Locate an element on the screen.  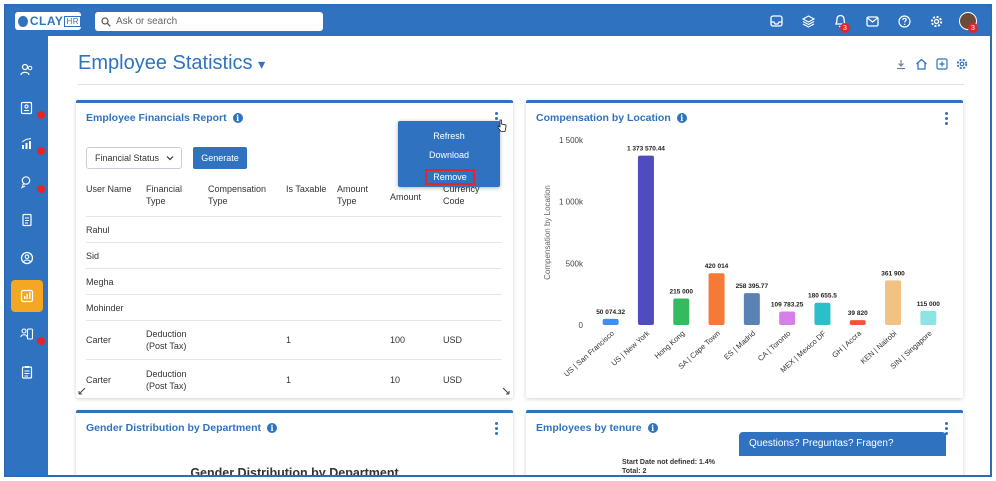
top-bar: CLAY HR Ask or search 3 is located at coordinates (498, 21).